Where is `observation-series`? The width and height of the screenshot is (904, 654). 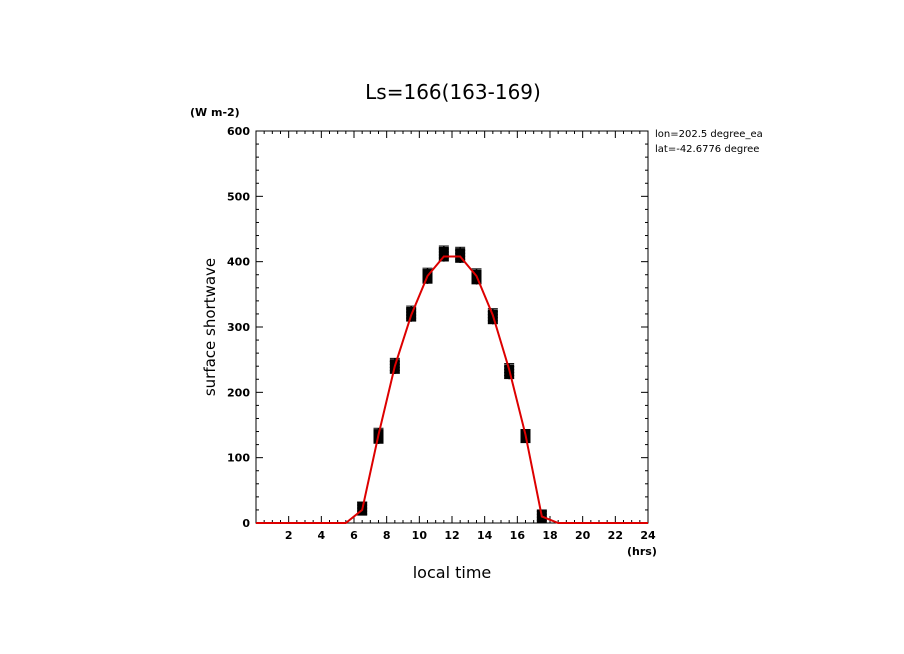 observation-series is located at coordinates (452, 384).